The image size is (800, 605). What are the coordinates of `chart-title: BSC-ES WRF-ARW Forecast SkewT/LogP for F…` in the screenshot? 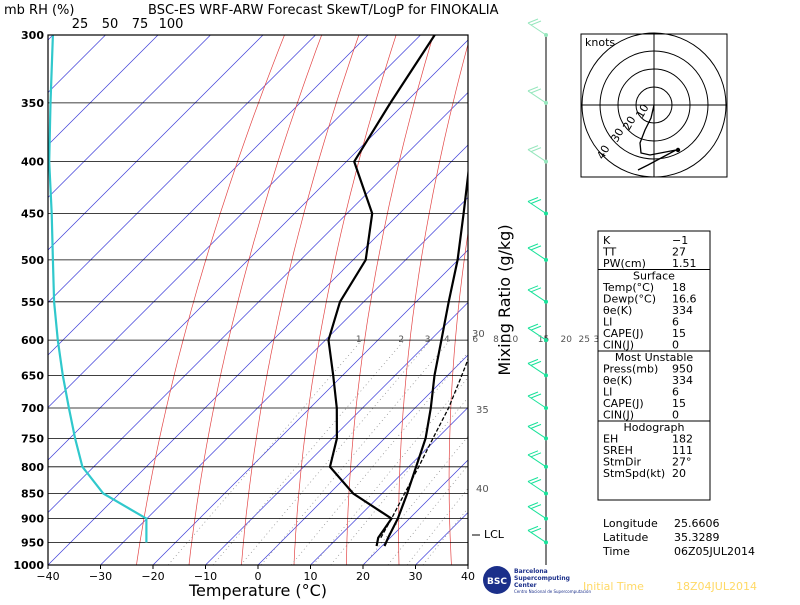 It's located at (323, 10).